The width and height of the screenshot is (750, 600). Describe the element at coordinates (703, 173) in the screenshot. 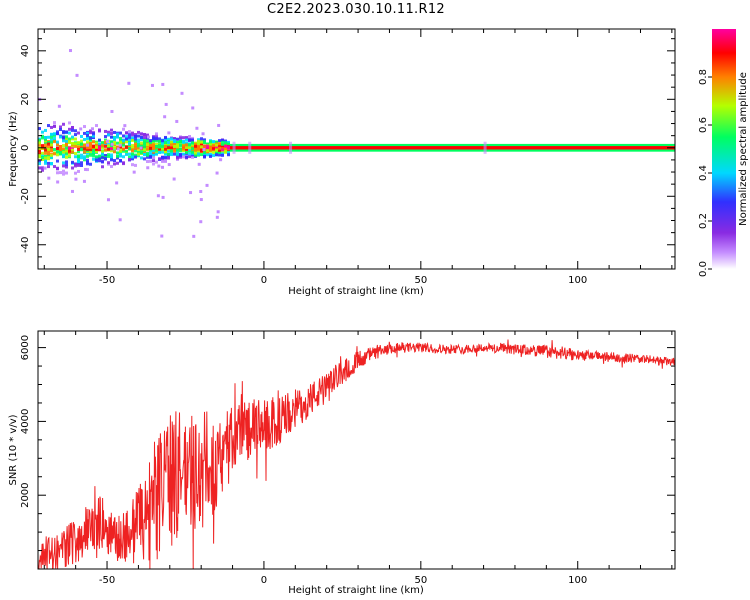

I see `colorbar-tick-label: 0.4` at that location.